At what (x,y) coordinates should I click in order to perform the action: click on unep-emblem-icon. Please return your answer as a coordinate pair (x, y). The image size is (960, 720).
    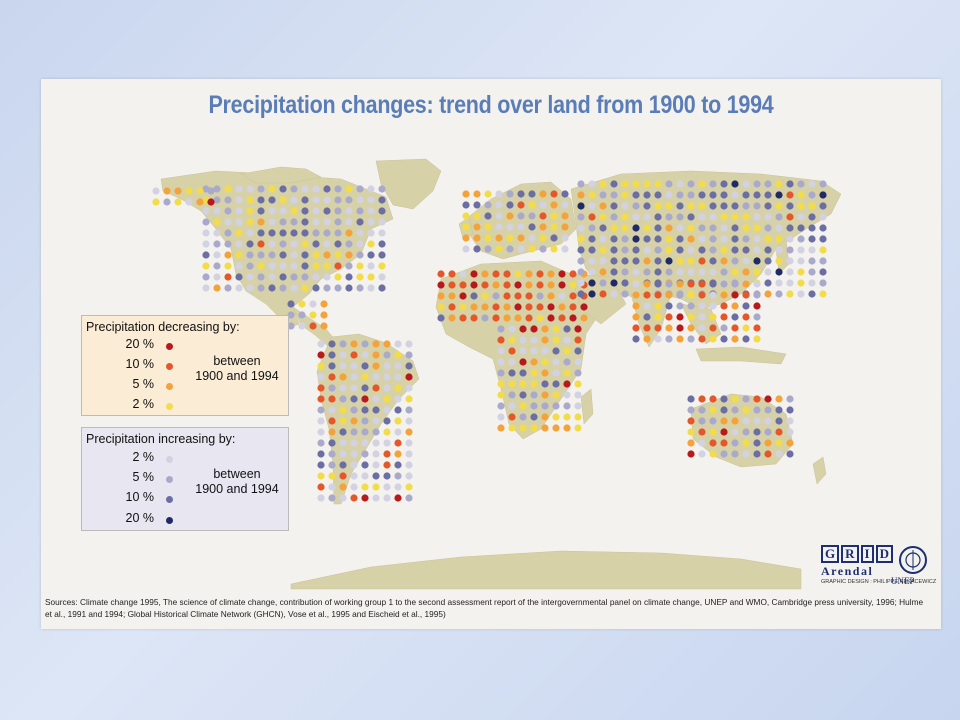
    Looking at the image, I should click on (913, 560).